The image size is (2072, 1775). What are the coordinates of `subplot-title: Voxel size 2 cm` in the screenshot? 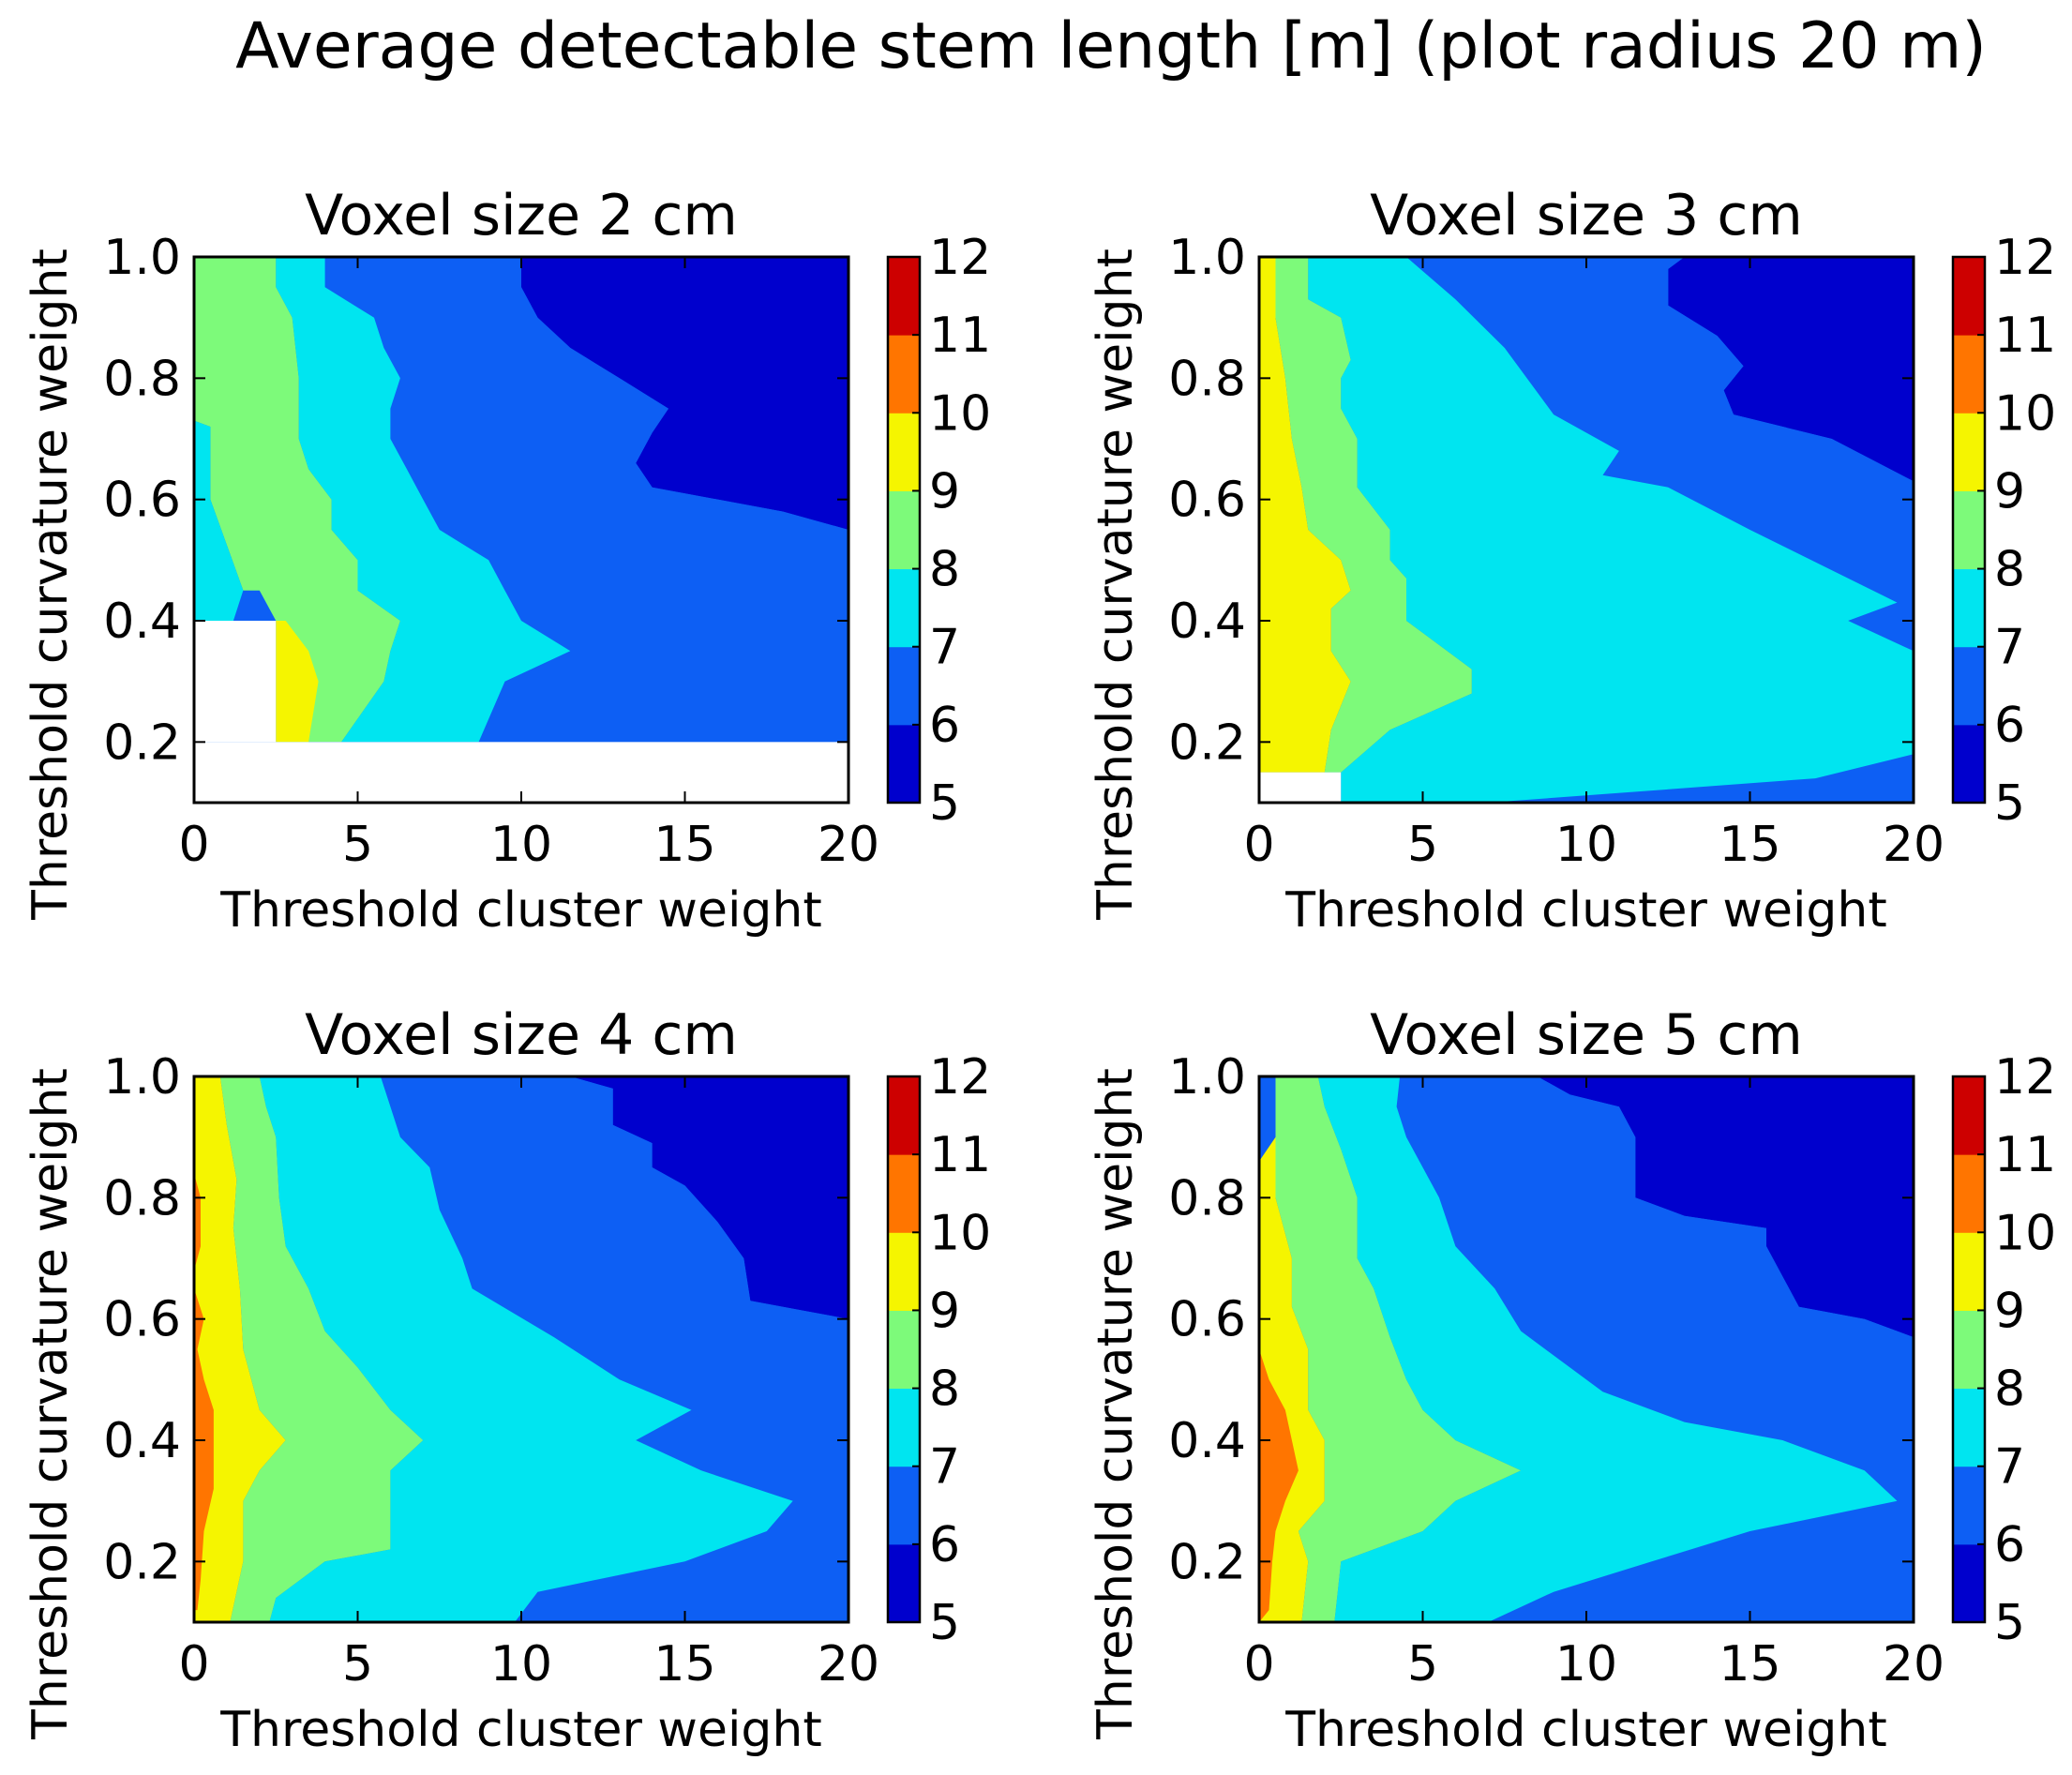 It's located at (521, 215).